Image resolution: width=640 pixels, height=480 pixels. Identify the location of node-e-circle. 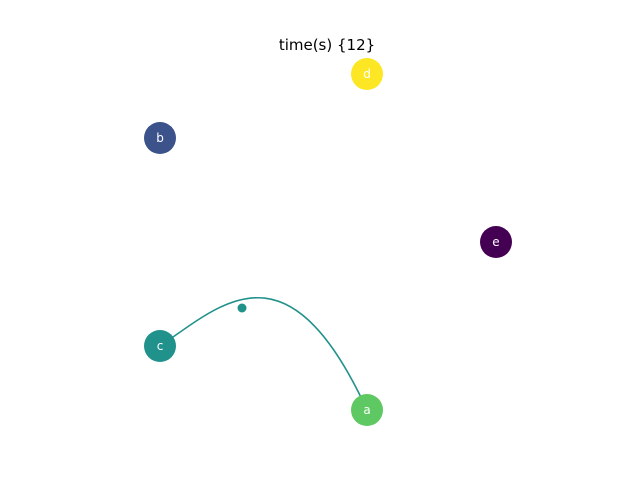
(496, 242).